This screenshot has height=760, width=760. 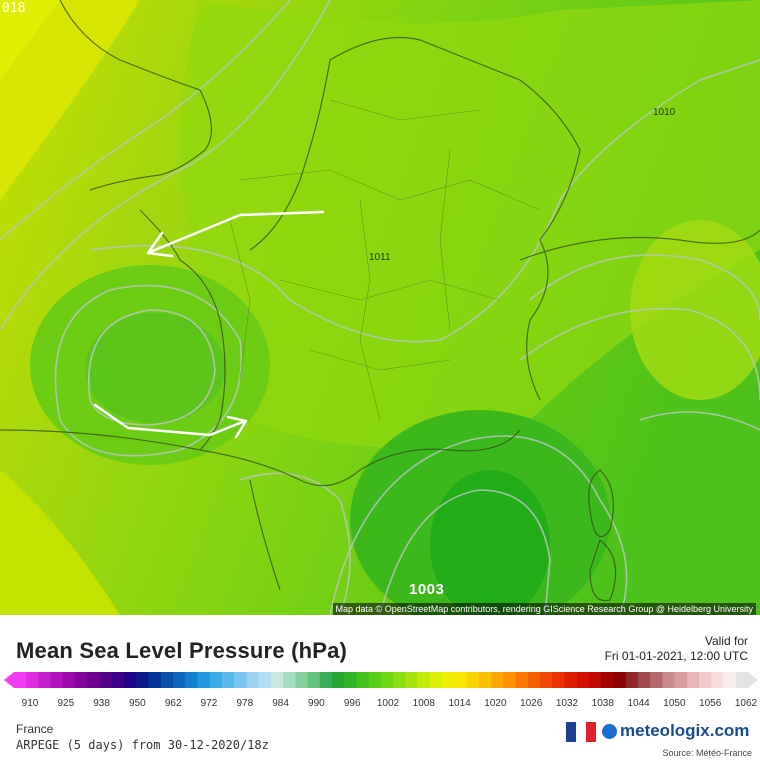 I want to click on scale-tick-label: 1050, so click(x=674, y=703).